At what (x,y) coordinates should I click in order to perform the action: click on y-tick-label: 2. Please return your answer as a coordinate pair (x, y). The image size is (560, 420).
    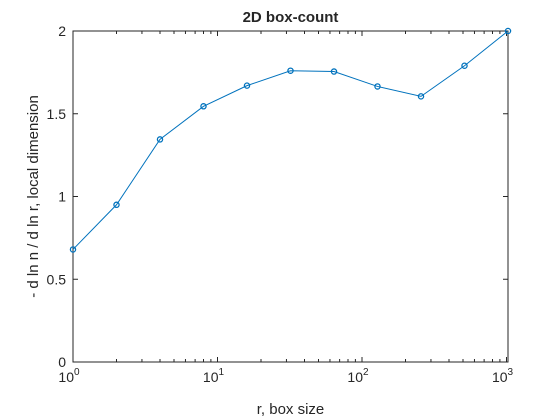
    Looking at the image, I should click on (62, 31).